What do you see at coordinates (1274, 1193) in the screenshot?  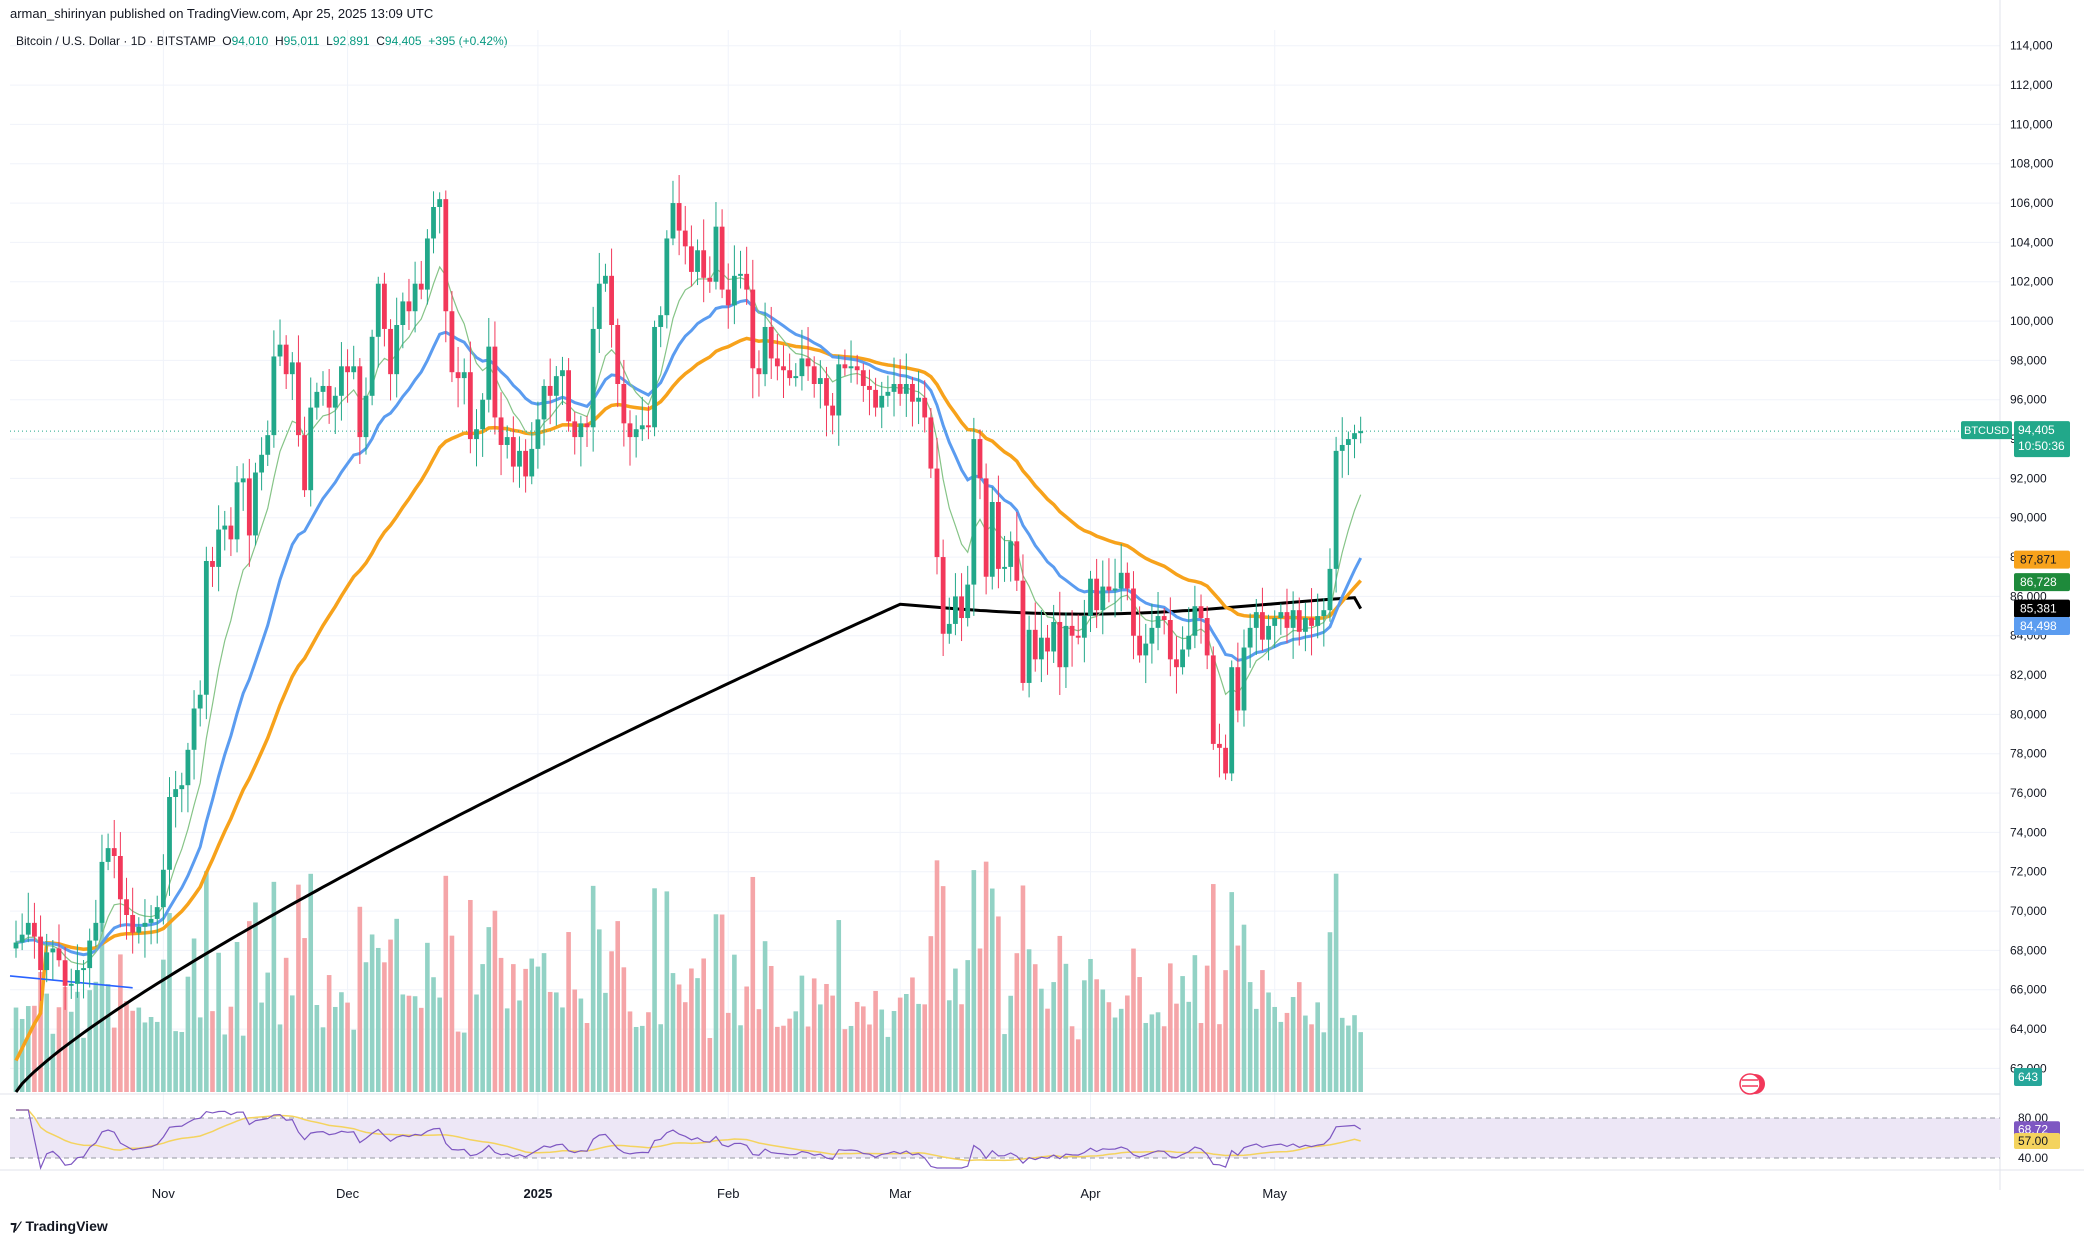 I see `x-tick-label: May` at bounding box center [1274, 1193].